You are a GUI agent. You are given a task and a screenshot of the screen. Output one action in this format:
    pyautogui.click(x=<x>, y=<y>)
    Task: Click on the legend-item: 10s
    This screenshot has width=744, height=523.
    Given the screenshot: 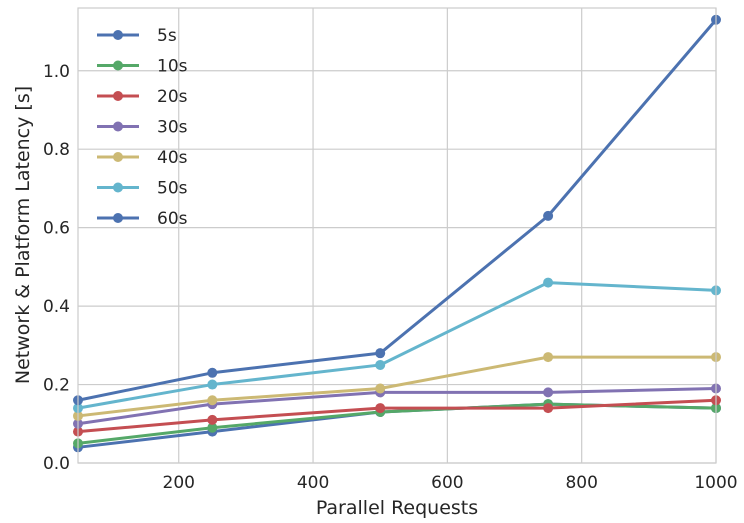 What is the action you would take?
    pyautogui.click(x=142, y=67)
    